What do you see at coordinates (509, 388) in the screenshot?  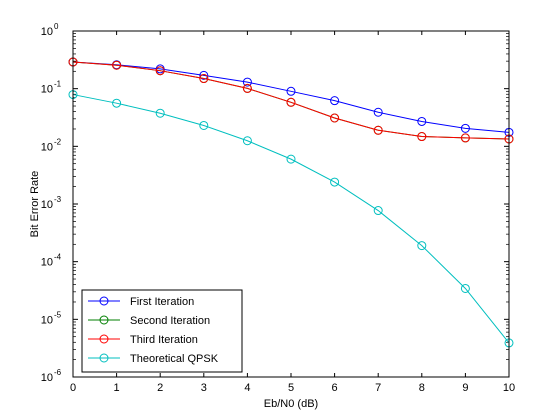 I see `x-tick-label: 10` at bounding box center [509, 388].